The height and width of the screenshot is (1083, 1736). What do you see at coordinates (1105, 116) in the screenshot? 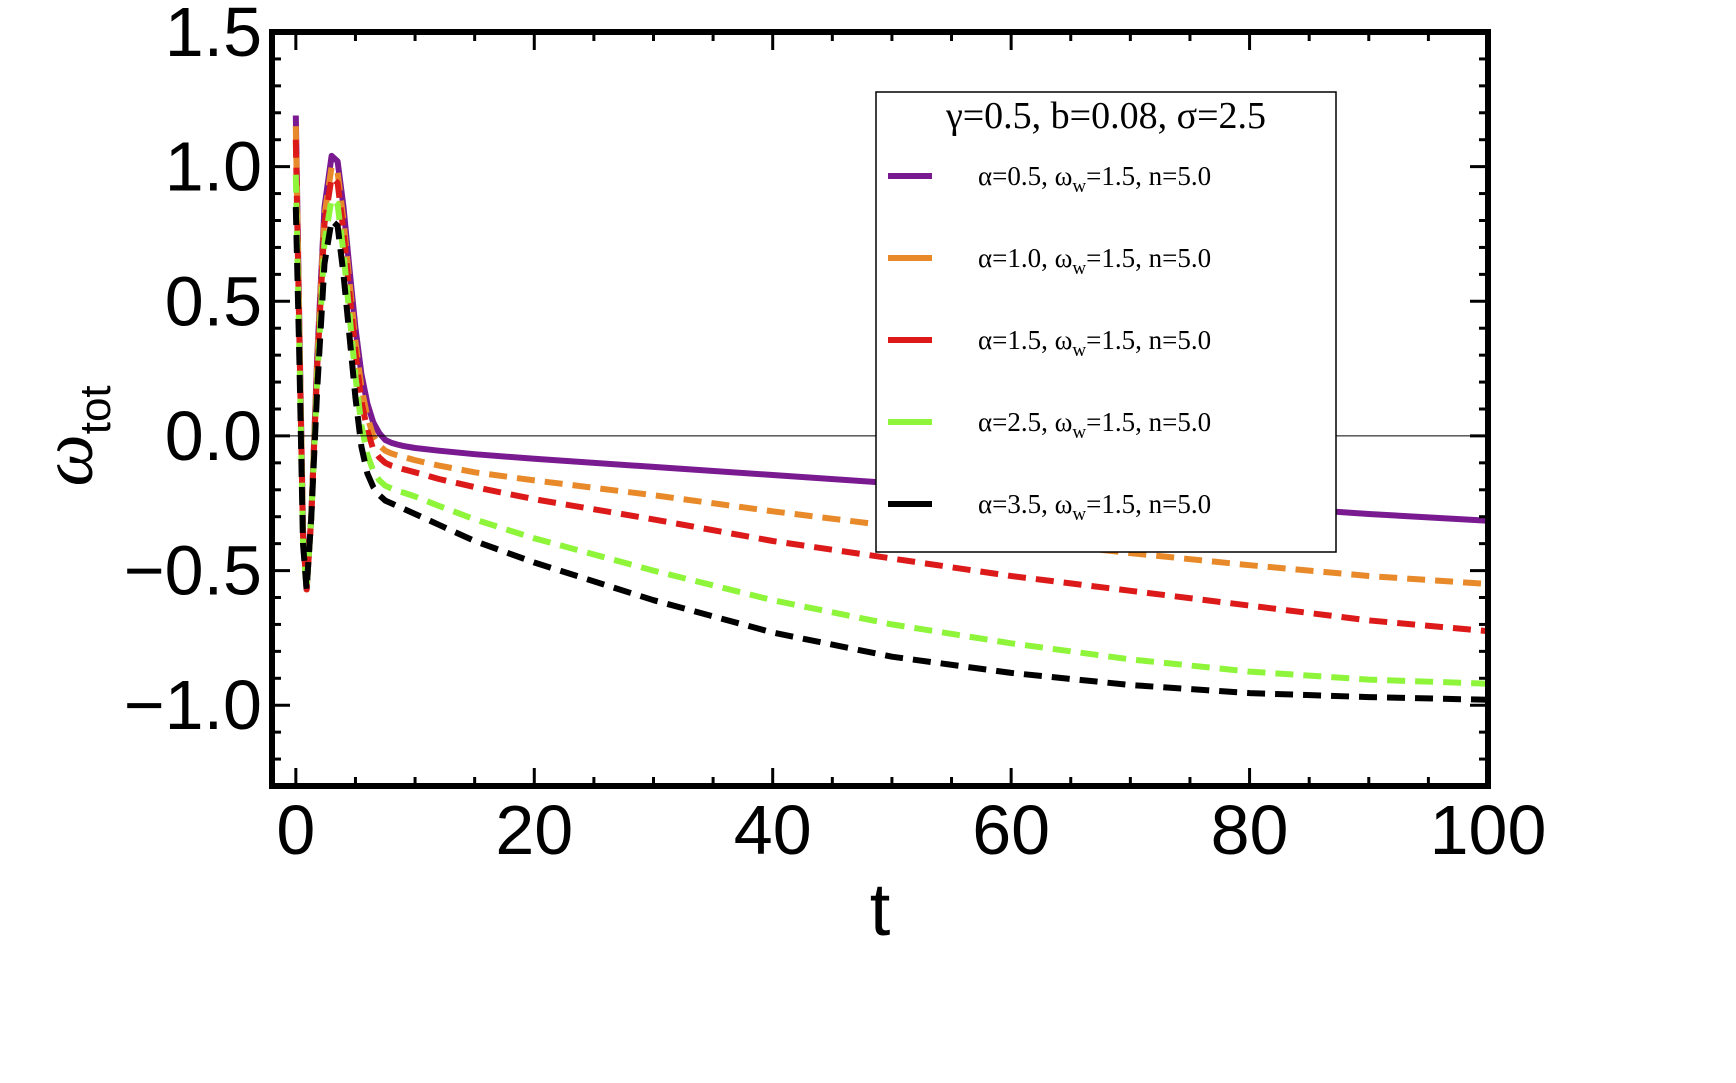
I see `legend-title: γ=0.5, b=0.08, σ=2.5` at bounding box center [1105, 116].